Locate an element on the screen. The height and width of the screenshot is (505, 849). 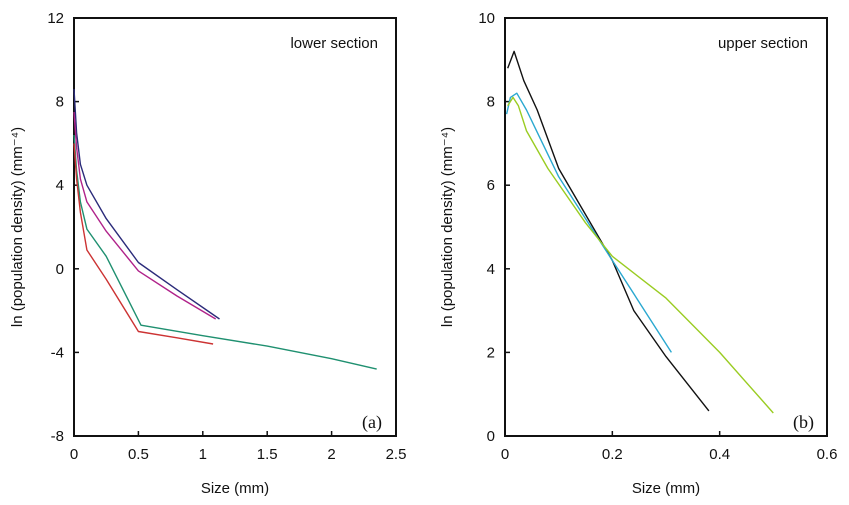
panel-b-xlabel: Size (mm) is located at coordinates (666, 488).